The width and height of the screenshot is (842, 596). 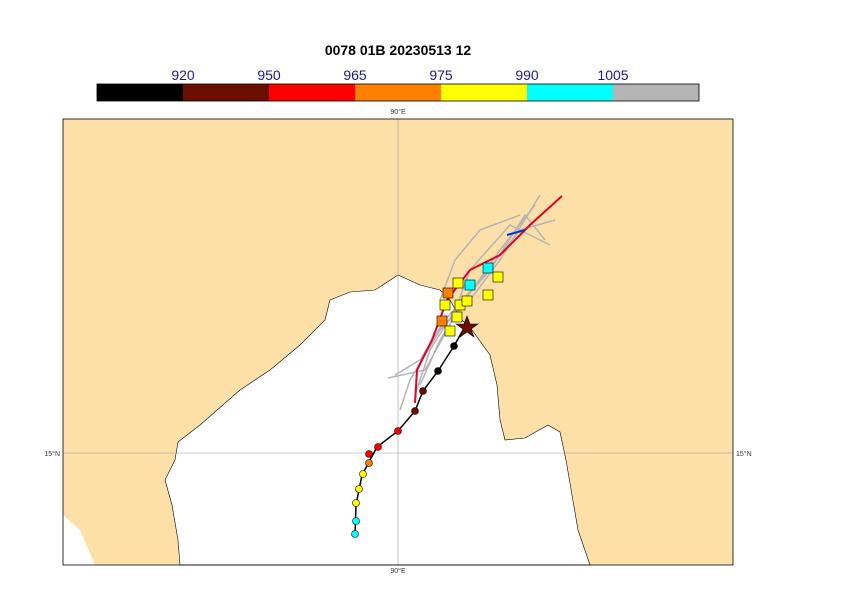 I want to click on colorbar-frame, so click(x=398, y=92).